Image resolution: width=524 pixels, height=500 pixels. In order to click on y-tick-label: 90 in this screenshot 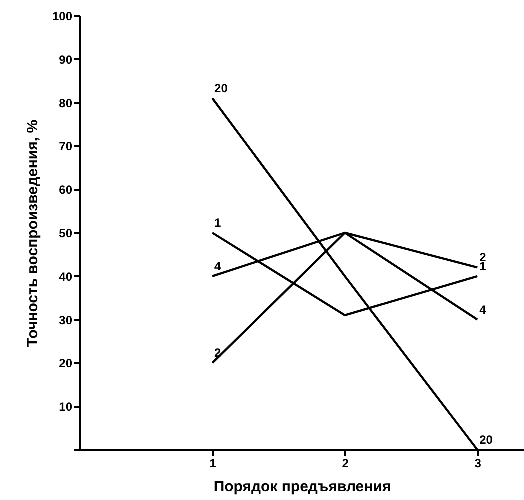, I will do `click(66, 59)`.